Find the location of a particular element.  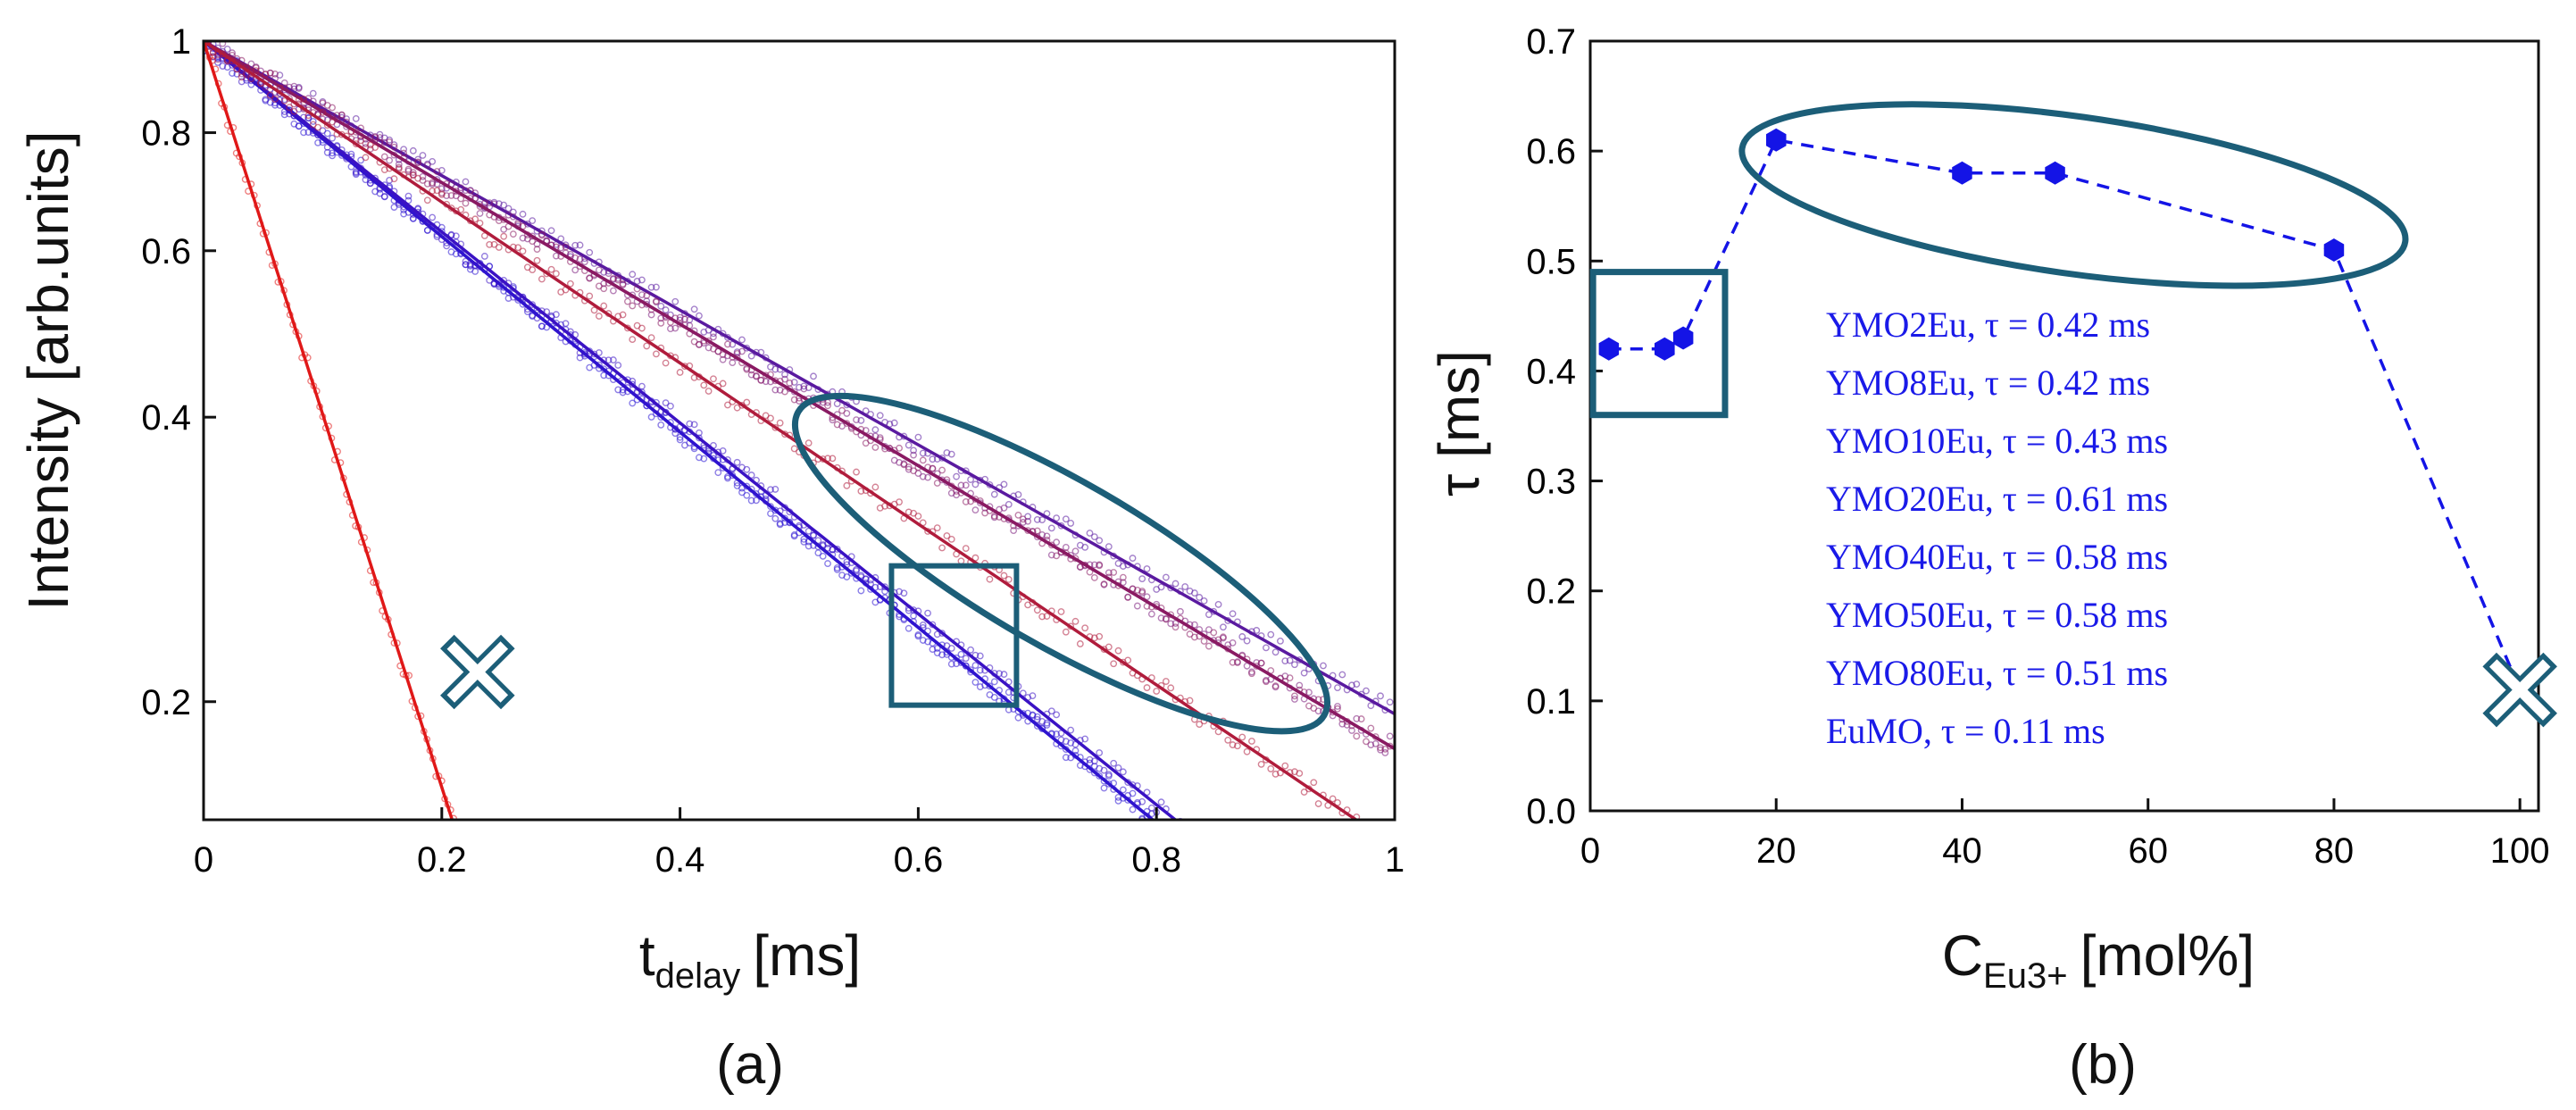

panel-b-y-axis-label: τ [ms] is located at coordinates (1459, 423).